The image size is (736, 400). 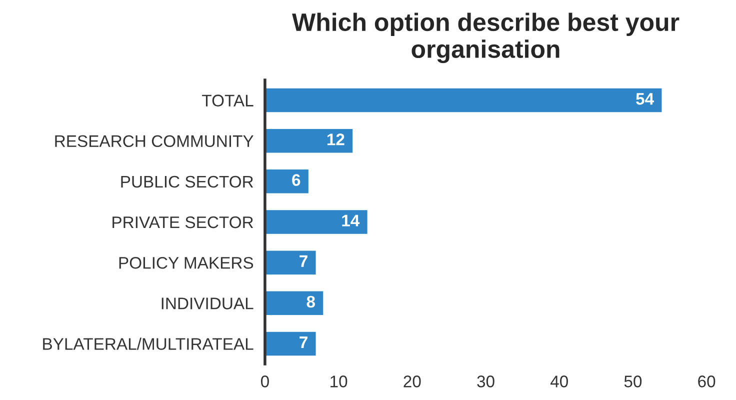 I want to click on y-tick-label: TOTAL, so click(x=228, y=100).